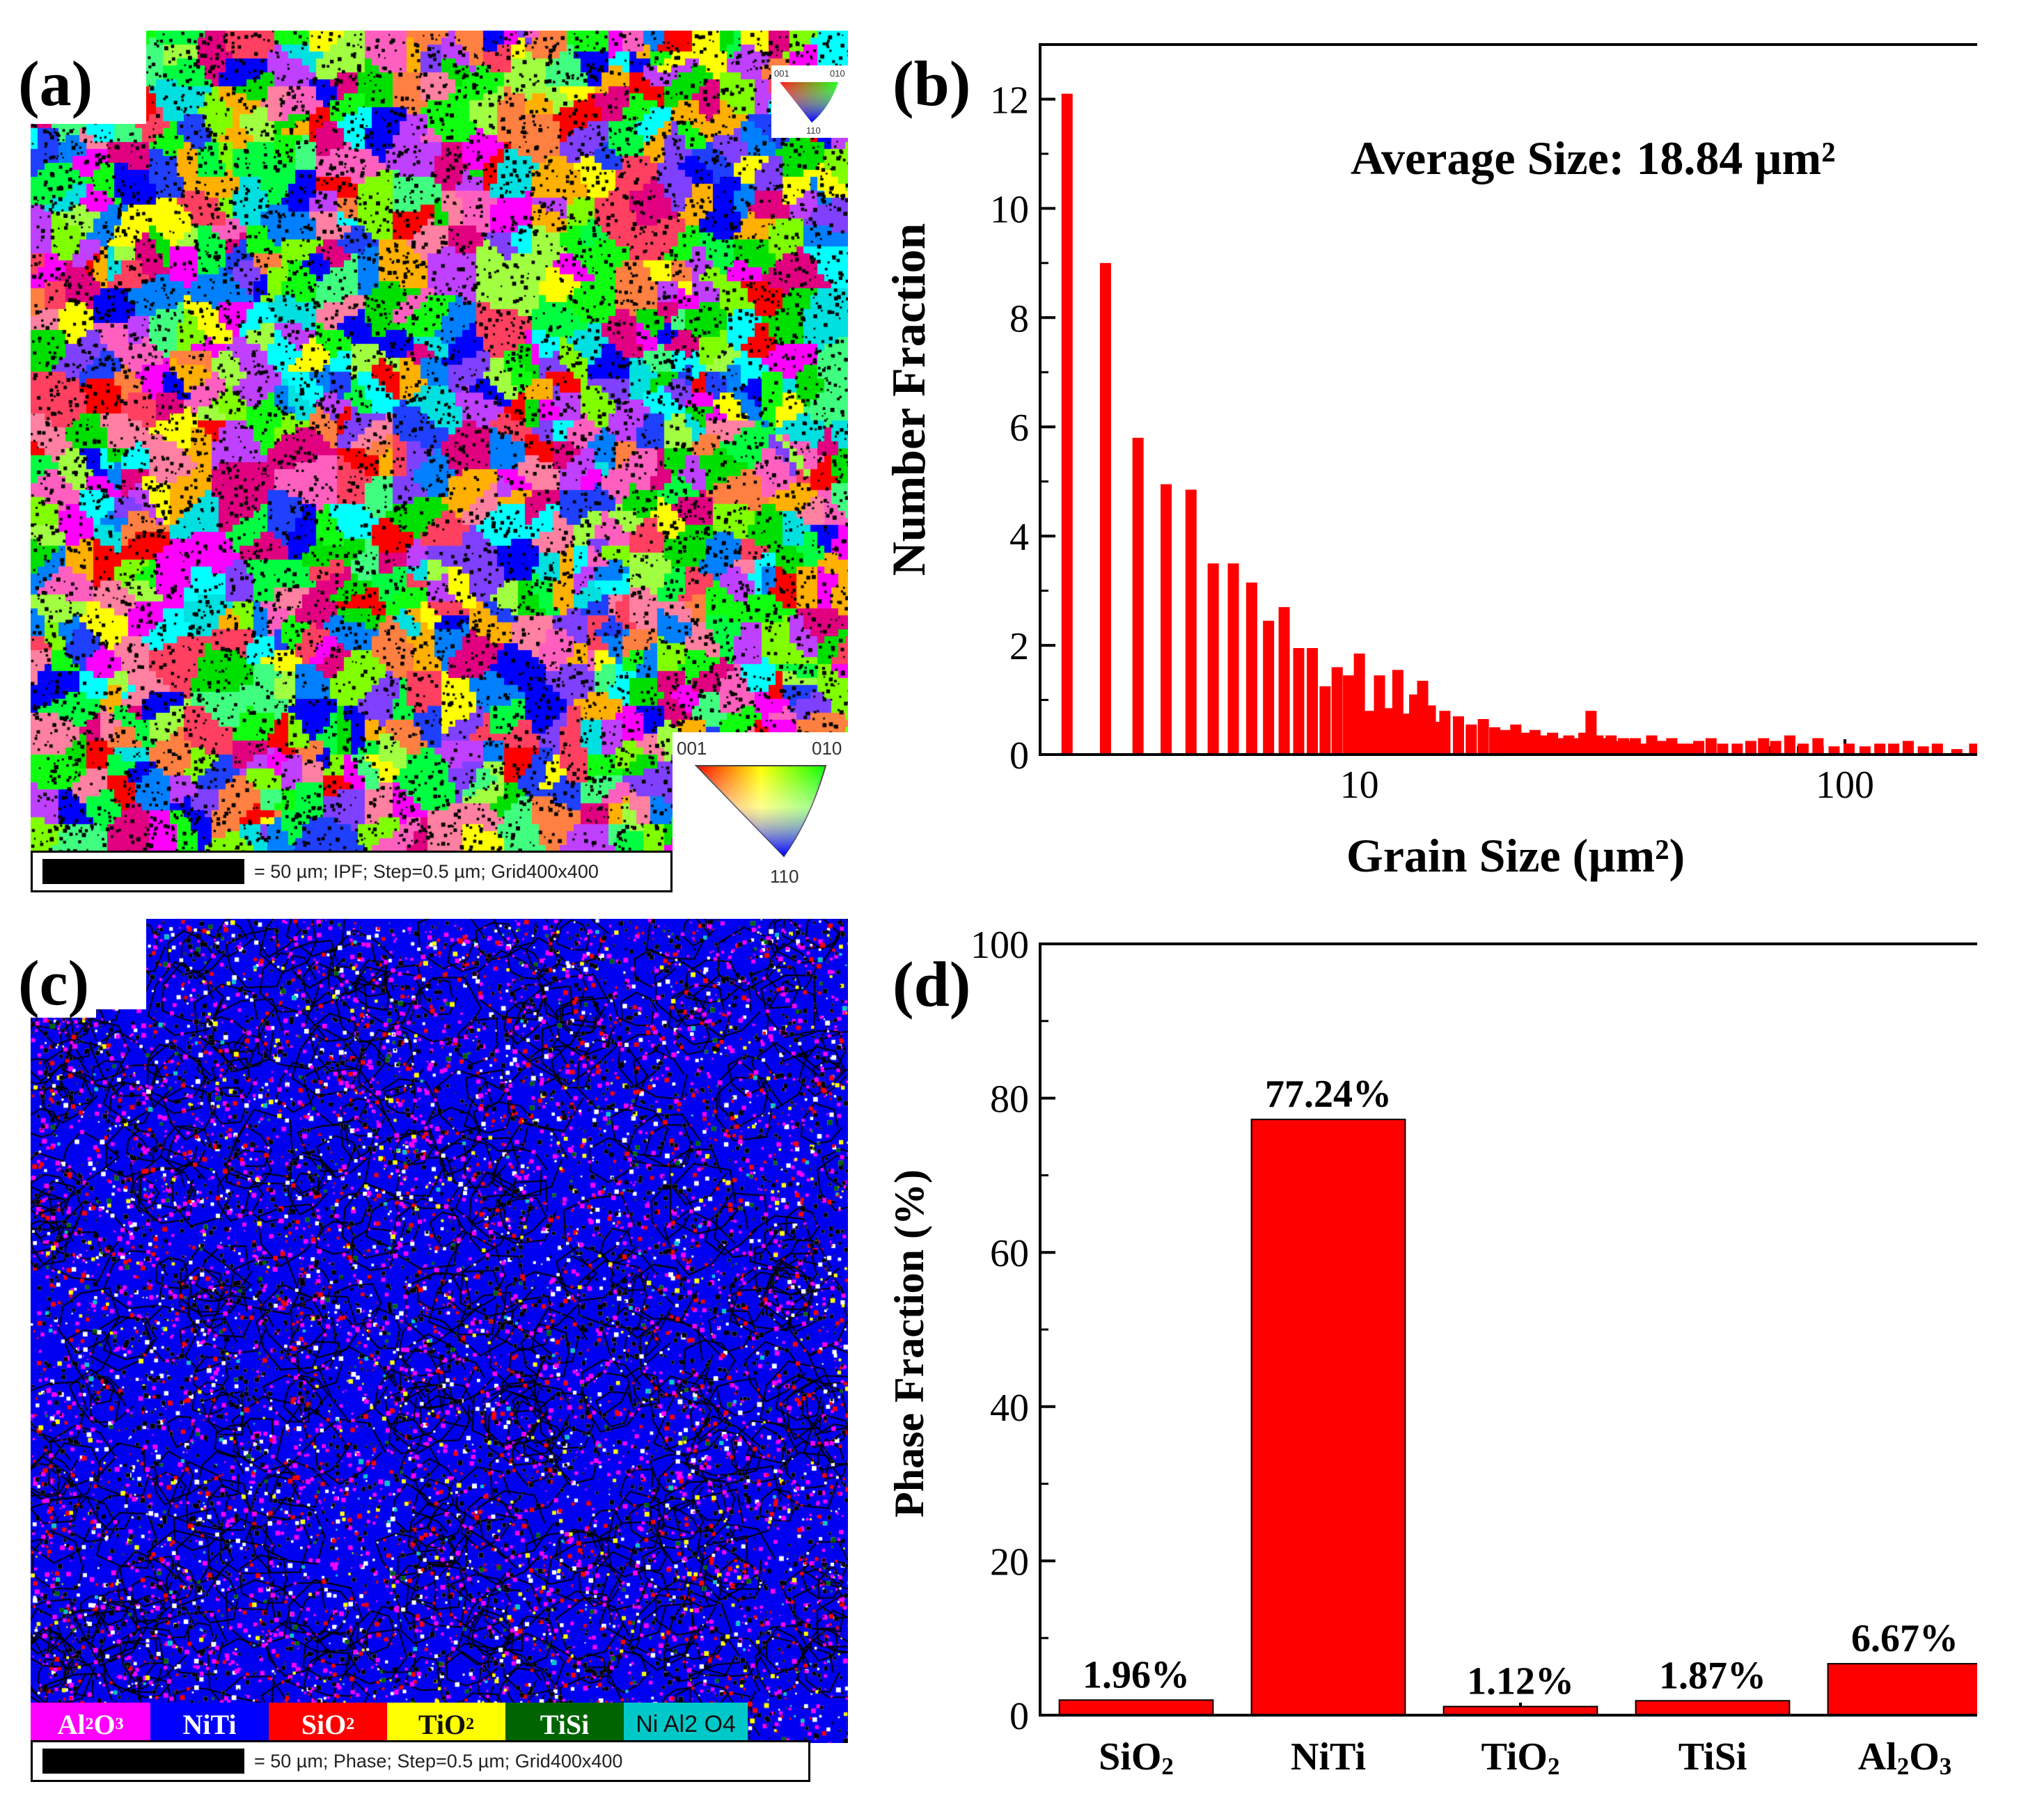 This screenshot has width=2044, height=1814. I want to click on phase-xtick-label-al2o3: Al2O3, so click(1905, 1757).